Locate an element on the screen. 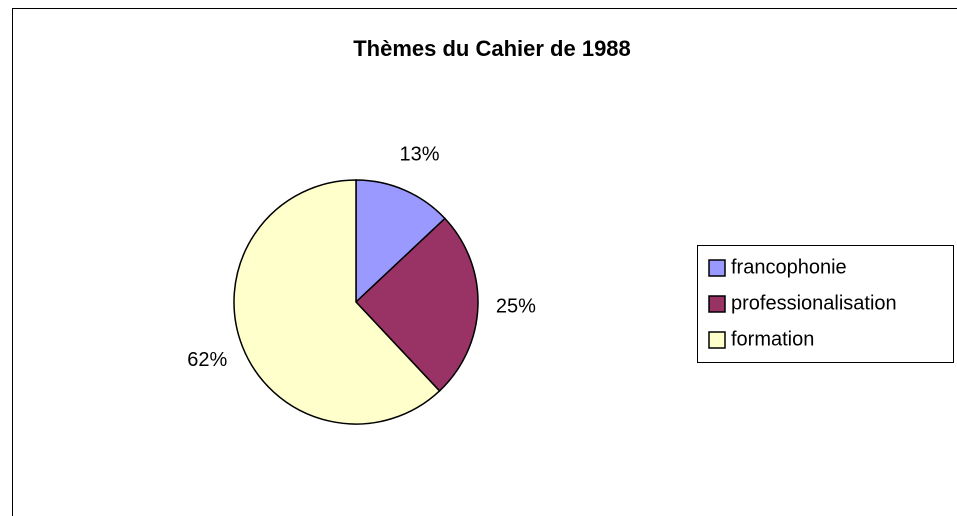 The image size is (957, 516). legend-label: formation is located at coordinates (772, 339).